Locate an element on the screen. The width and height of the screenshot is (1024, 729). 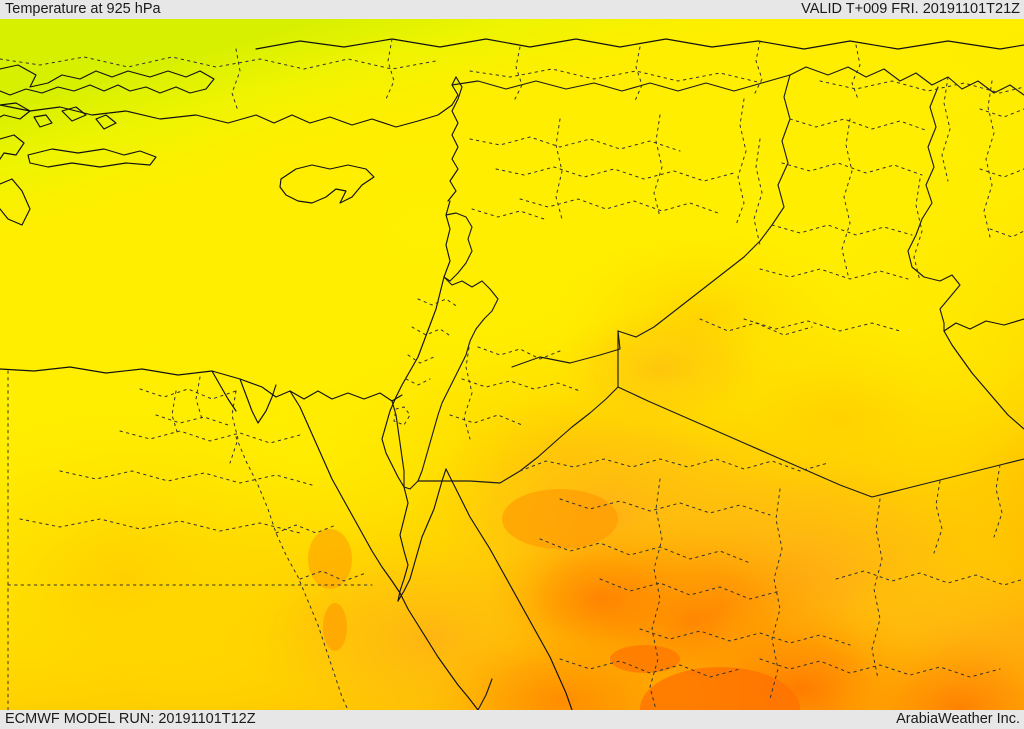
valid-time-label: VALID T+009 FRI. 20191101T21Z is located at coordinates (910, 9).